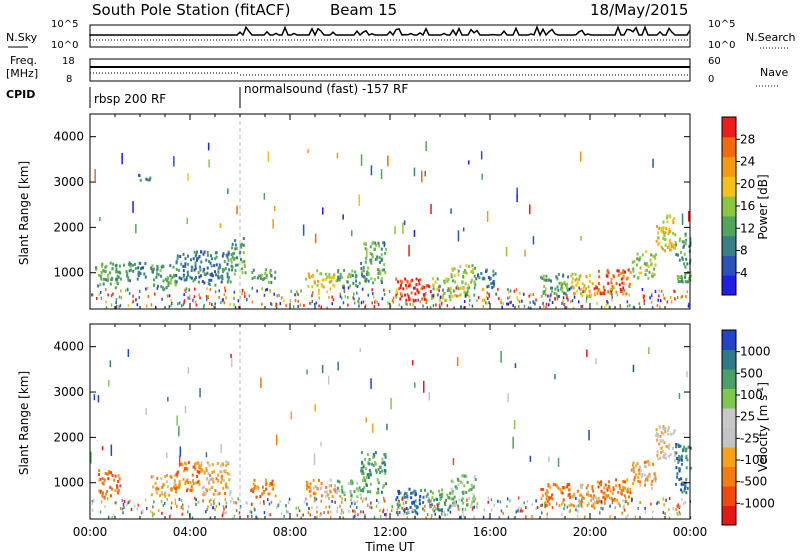  I want to click on velocity-ytick-label: 4000, so click(68, 347).